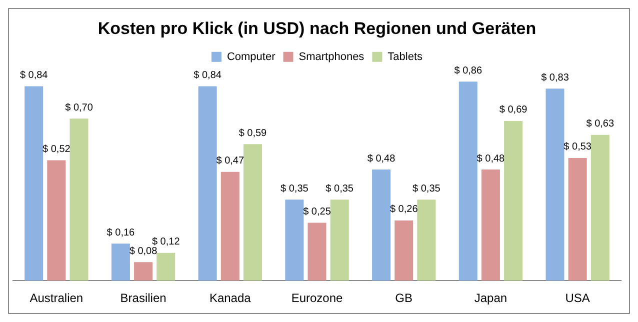 The image size is (638, 322). Describe the element at coordinates (56, 150) in the screenshot. I see `data-label: $ 0,52` at that location.